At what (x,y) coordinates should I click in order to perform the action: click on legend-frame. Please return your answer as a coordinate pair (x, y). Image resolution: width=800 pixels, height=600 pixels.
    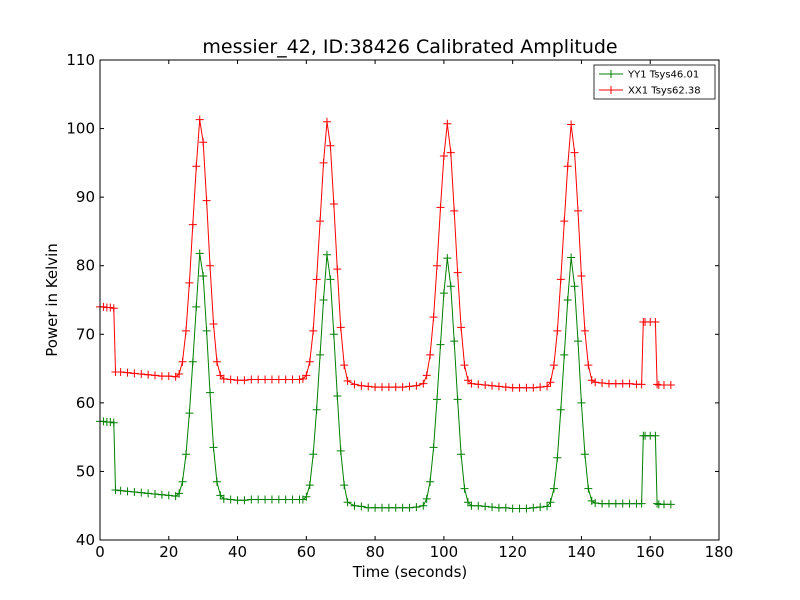
    Looking at the image, I should click on (654, 82).